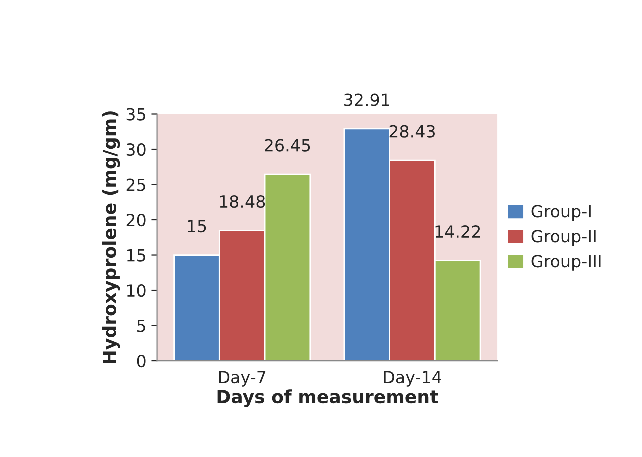 The height and width of the screenshot is (457, 642). What do you see at coordinates (142, 326) in the screenshot?
I see `y-tick-label: 5` at bounding box center [142, 326].